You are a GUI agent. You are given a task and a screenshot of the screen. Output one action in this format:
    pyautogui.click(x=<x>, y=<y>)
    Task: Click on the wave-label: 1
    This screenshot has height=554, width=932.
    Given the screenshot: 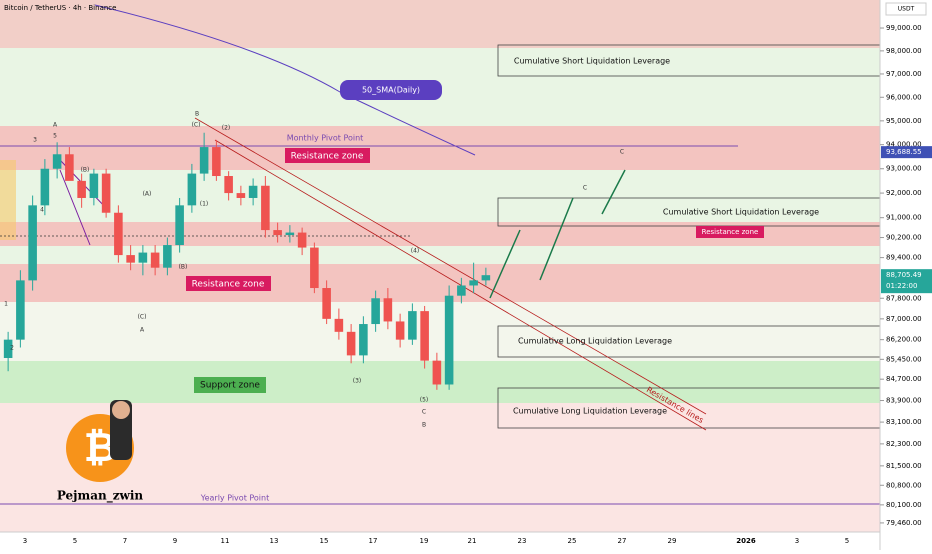 What is the action you would take?
    pyautogui.click(x=6, y=304)
    